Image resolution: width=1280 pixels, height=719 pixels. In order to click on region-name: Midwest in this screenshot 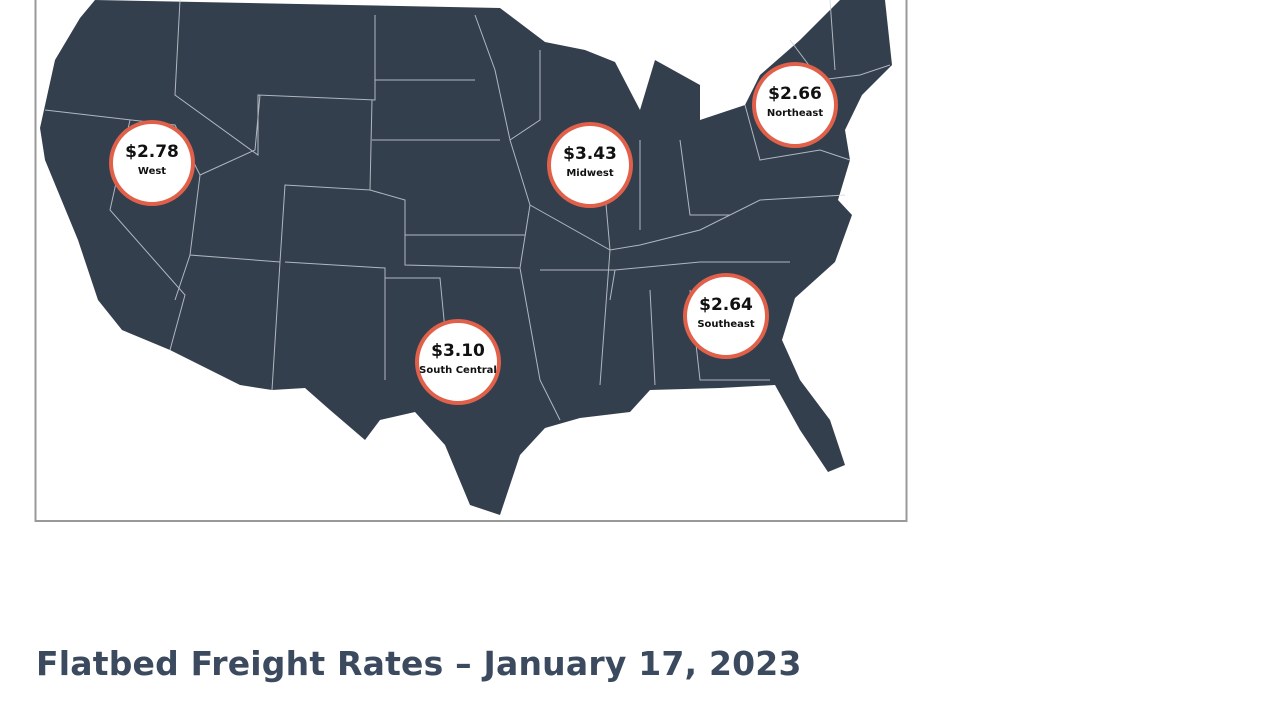, I will do `click(590, 173)`.